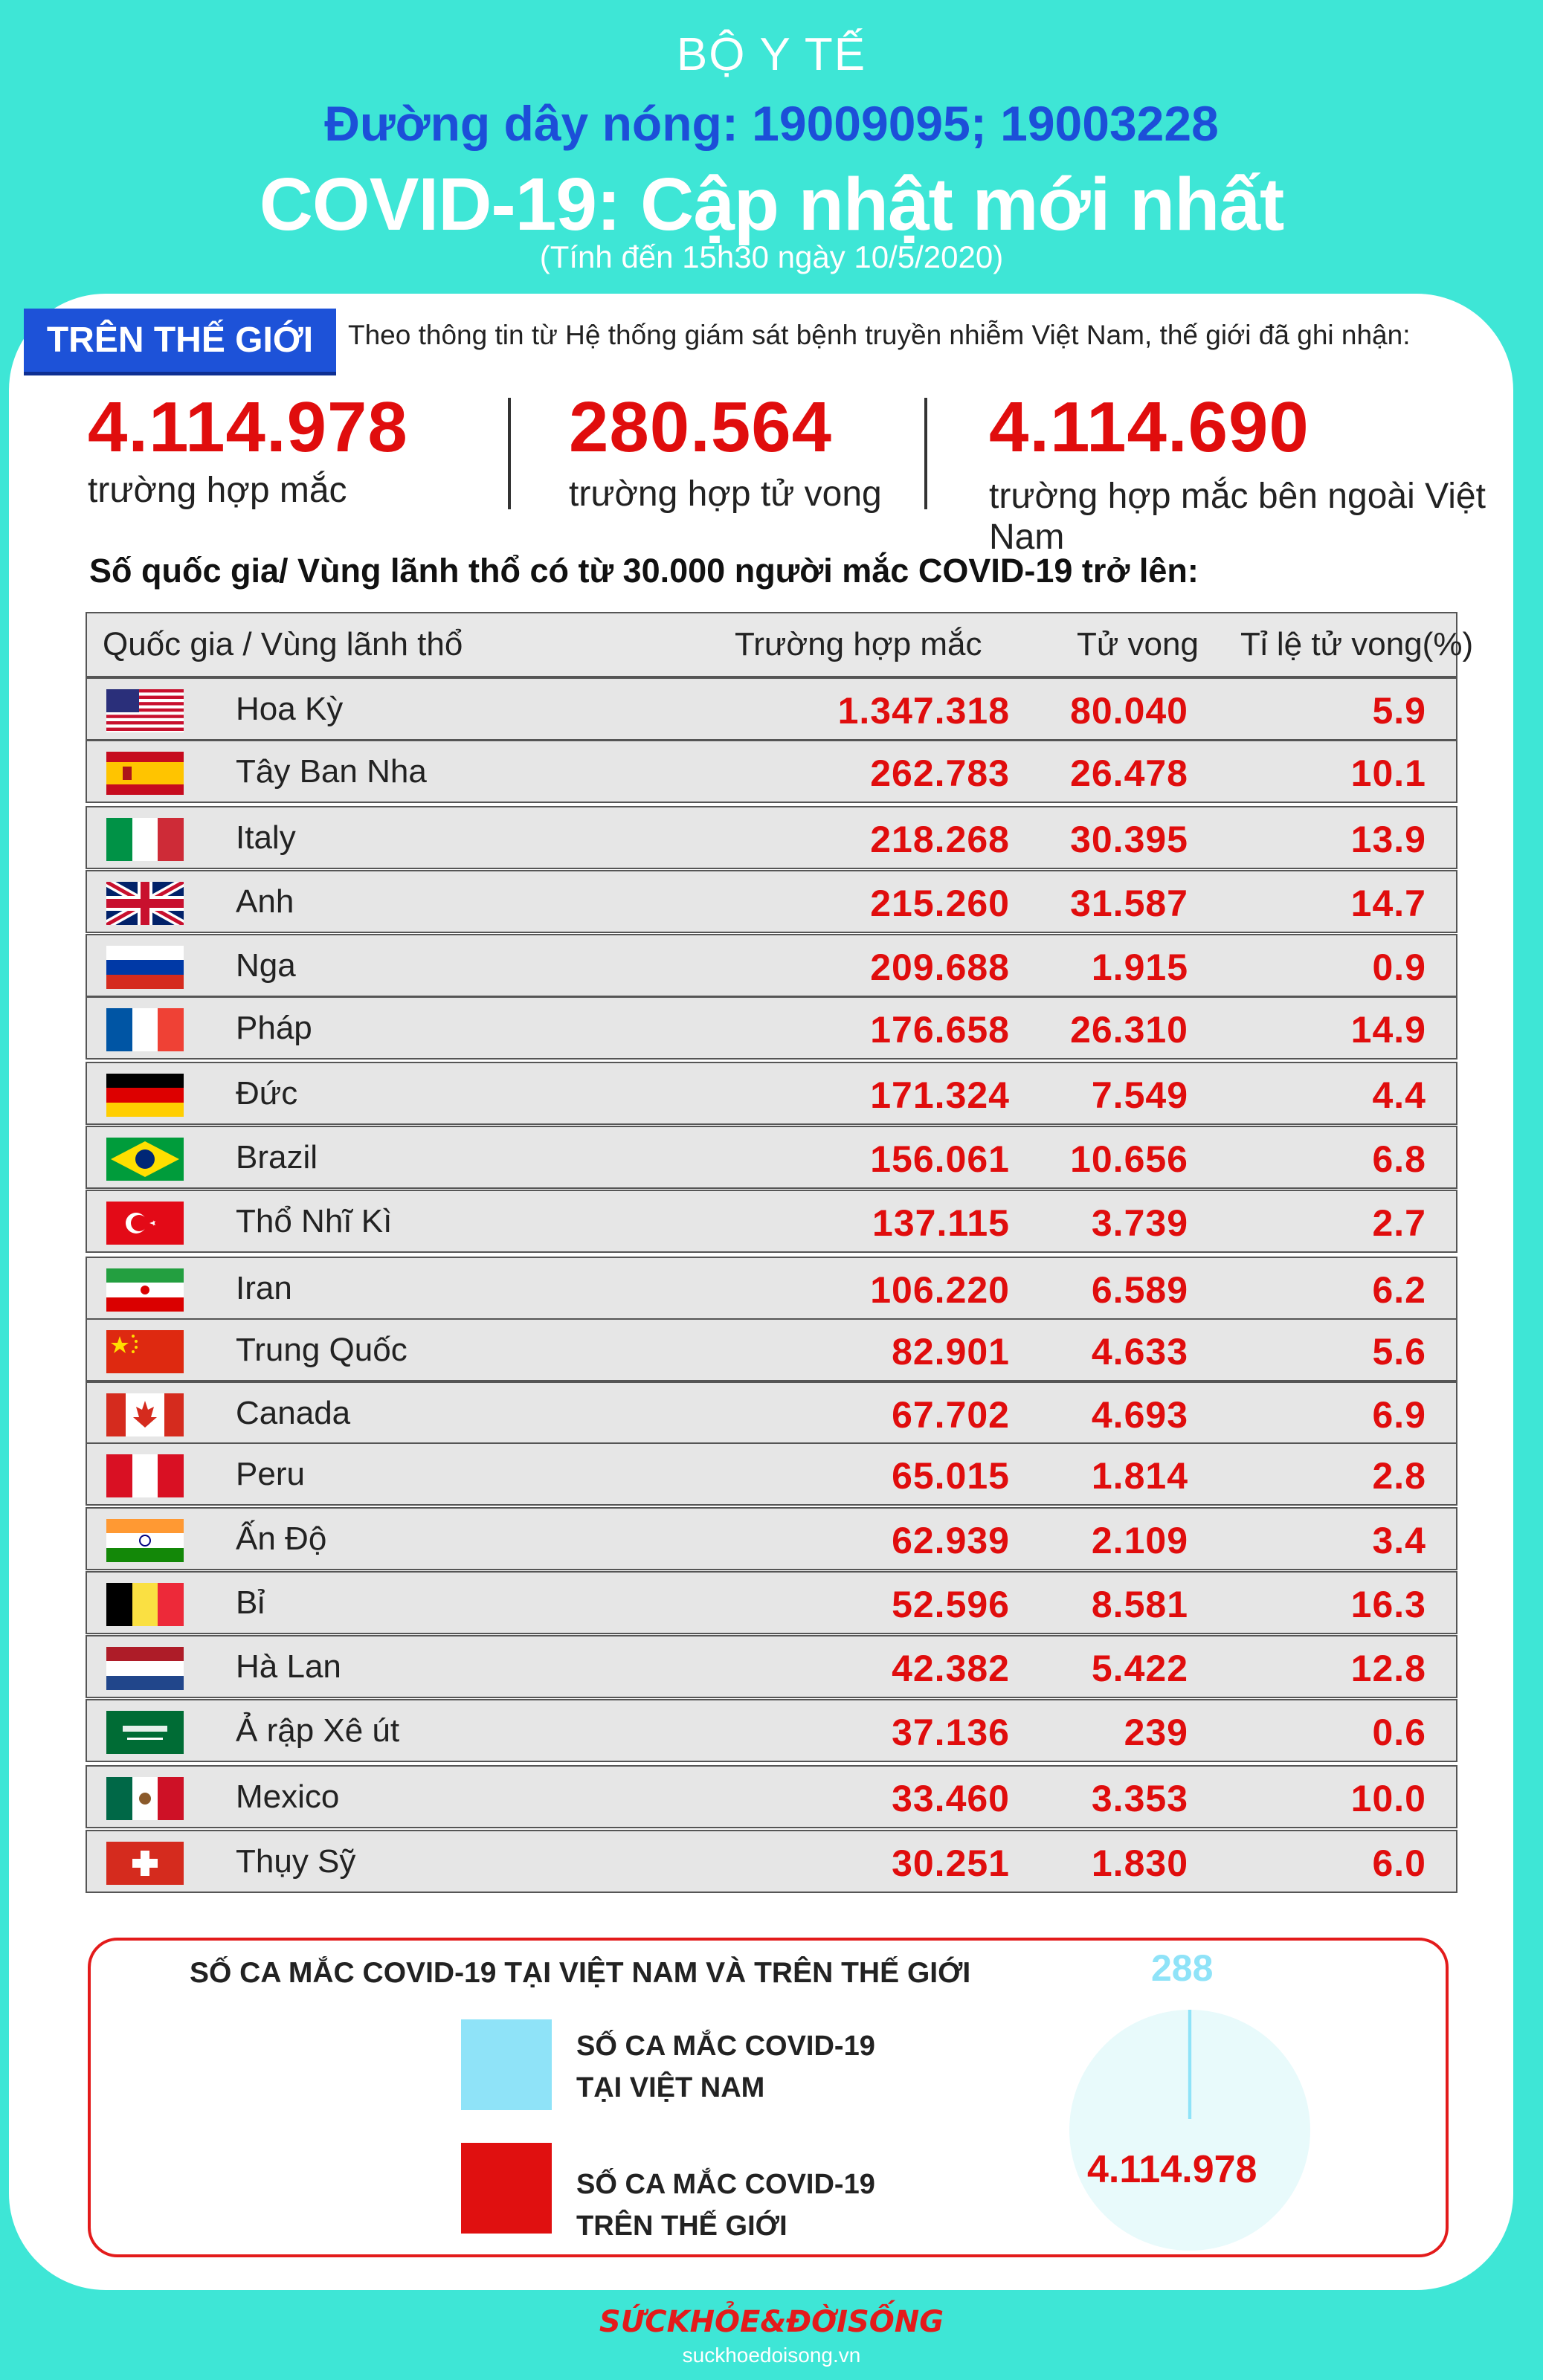 Image resolution: width=1543 pixels, height=2380 pixels. What do you see at coordinates (1129, 904) in the screenshot?
I see `deaths-value: 31.587` at bounding box center [1129, 904].